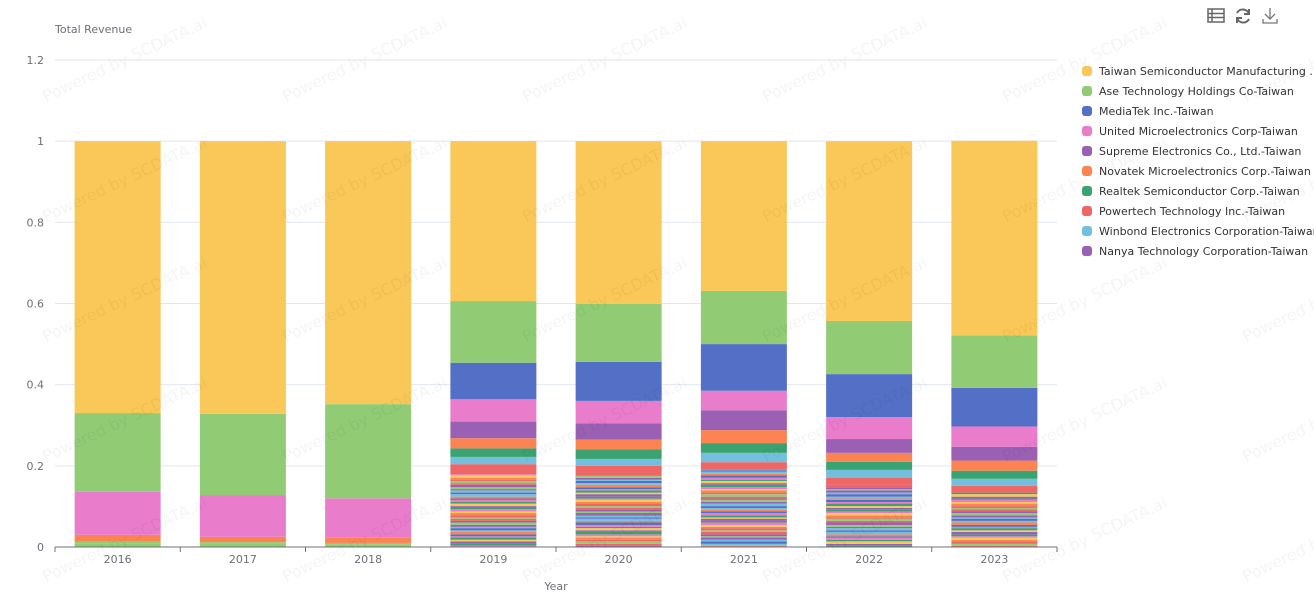  Describe the element at coordinates (1198, 91) in the screenshot. I see `legend-item: Ase Technology Holdings Co-Taiwan` at that location.